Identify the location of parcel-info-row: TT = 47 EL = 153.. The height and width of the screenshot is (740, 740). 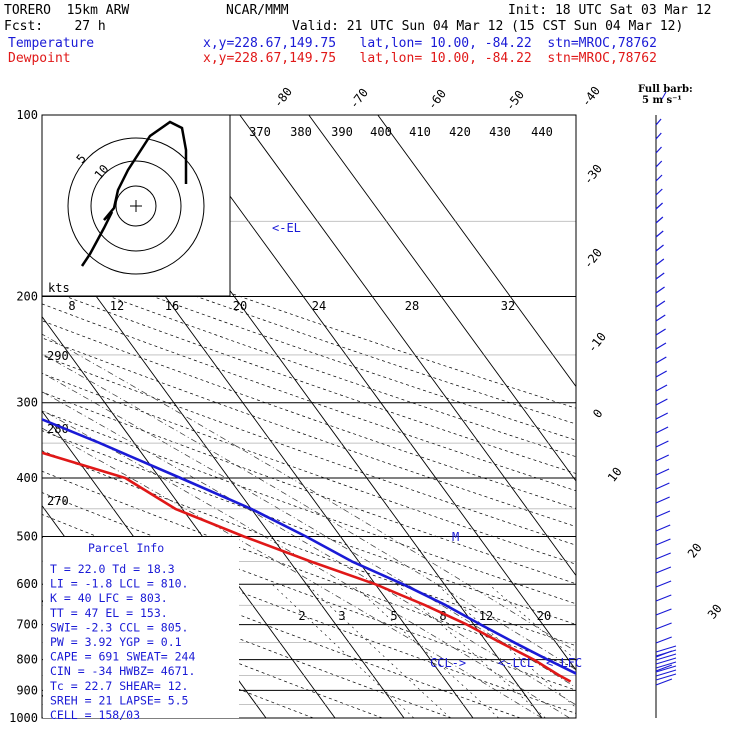
(109, 613).